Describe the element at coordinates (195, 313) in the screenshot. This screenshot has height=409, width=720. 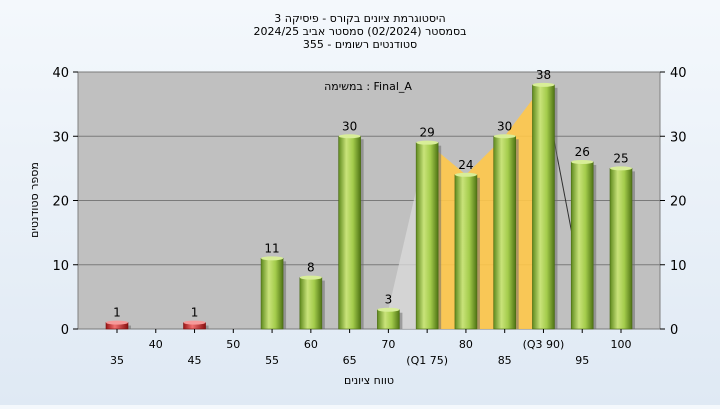
I see `bar-value-45: 1` at that location.